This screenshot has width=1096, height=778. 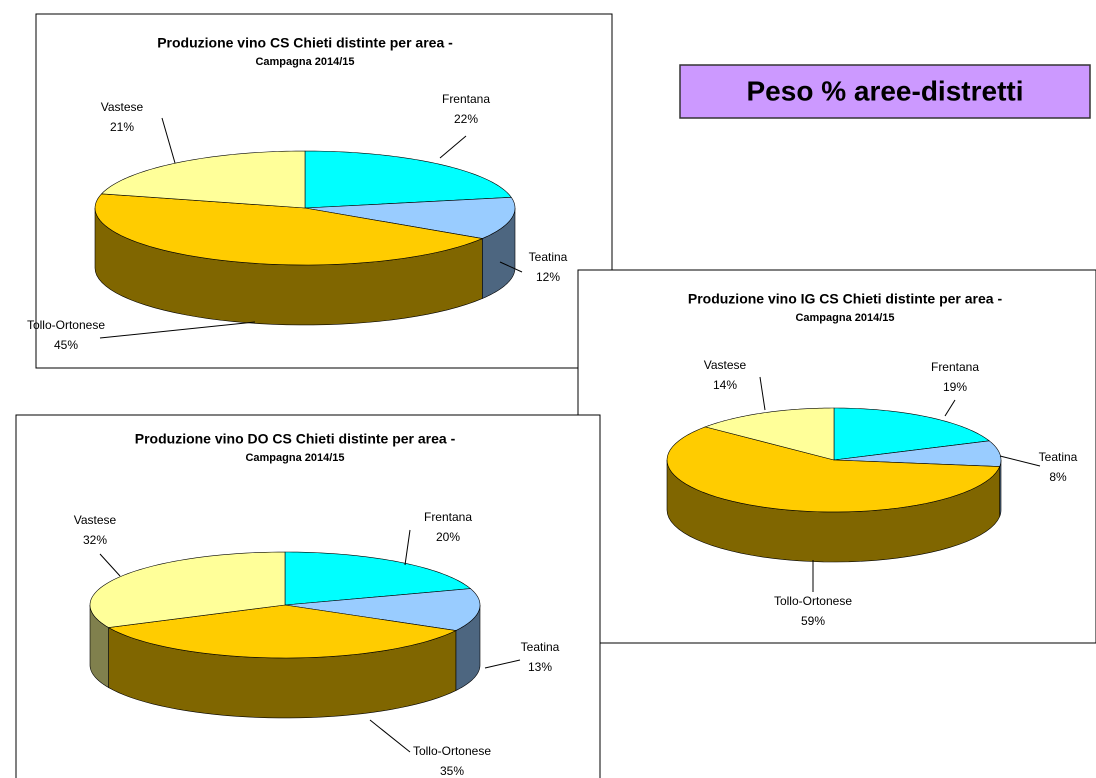 I want to click on slice-value: 13%, so click(x=540, y=667).